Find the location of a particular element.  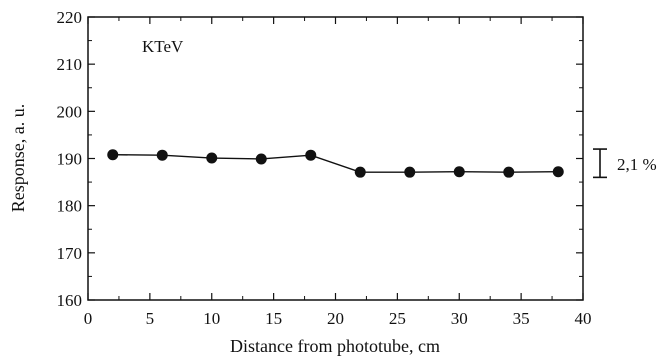

series-layer is located at coordinates (335, 163).